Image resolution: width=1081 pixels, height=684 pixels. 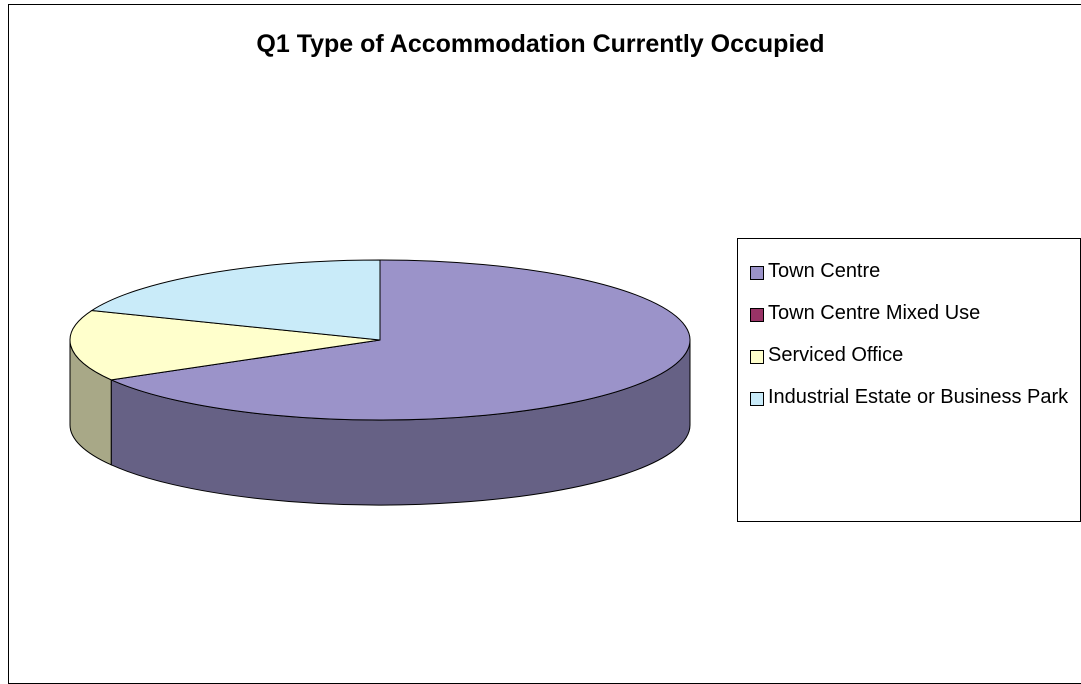 What do you see at coordinates (918, 397) in the screenshot?
I see `legend-label: Industrial Estate or Business Park` at bounding box center [918, 397].